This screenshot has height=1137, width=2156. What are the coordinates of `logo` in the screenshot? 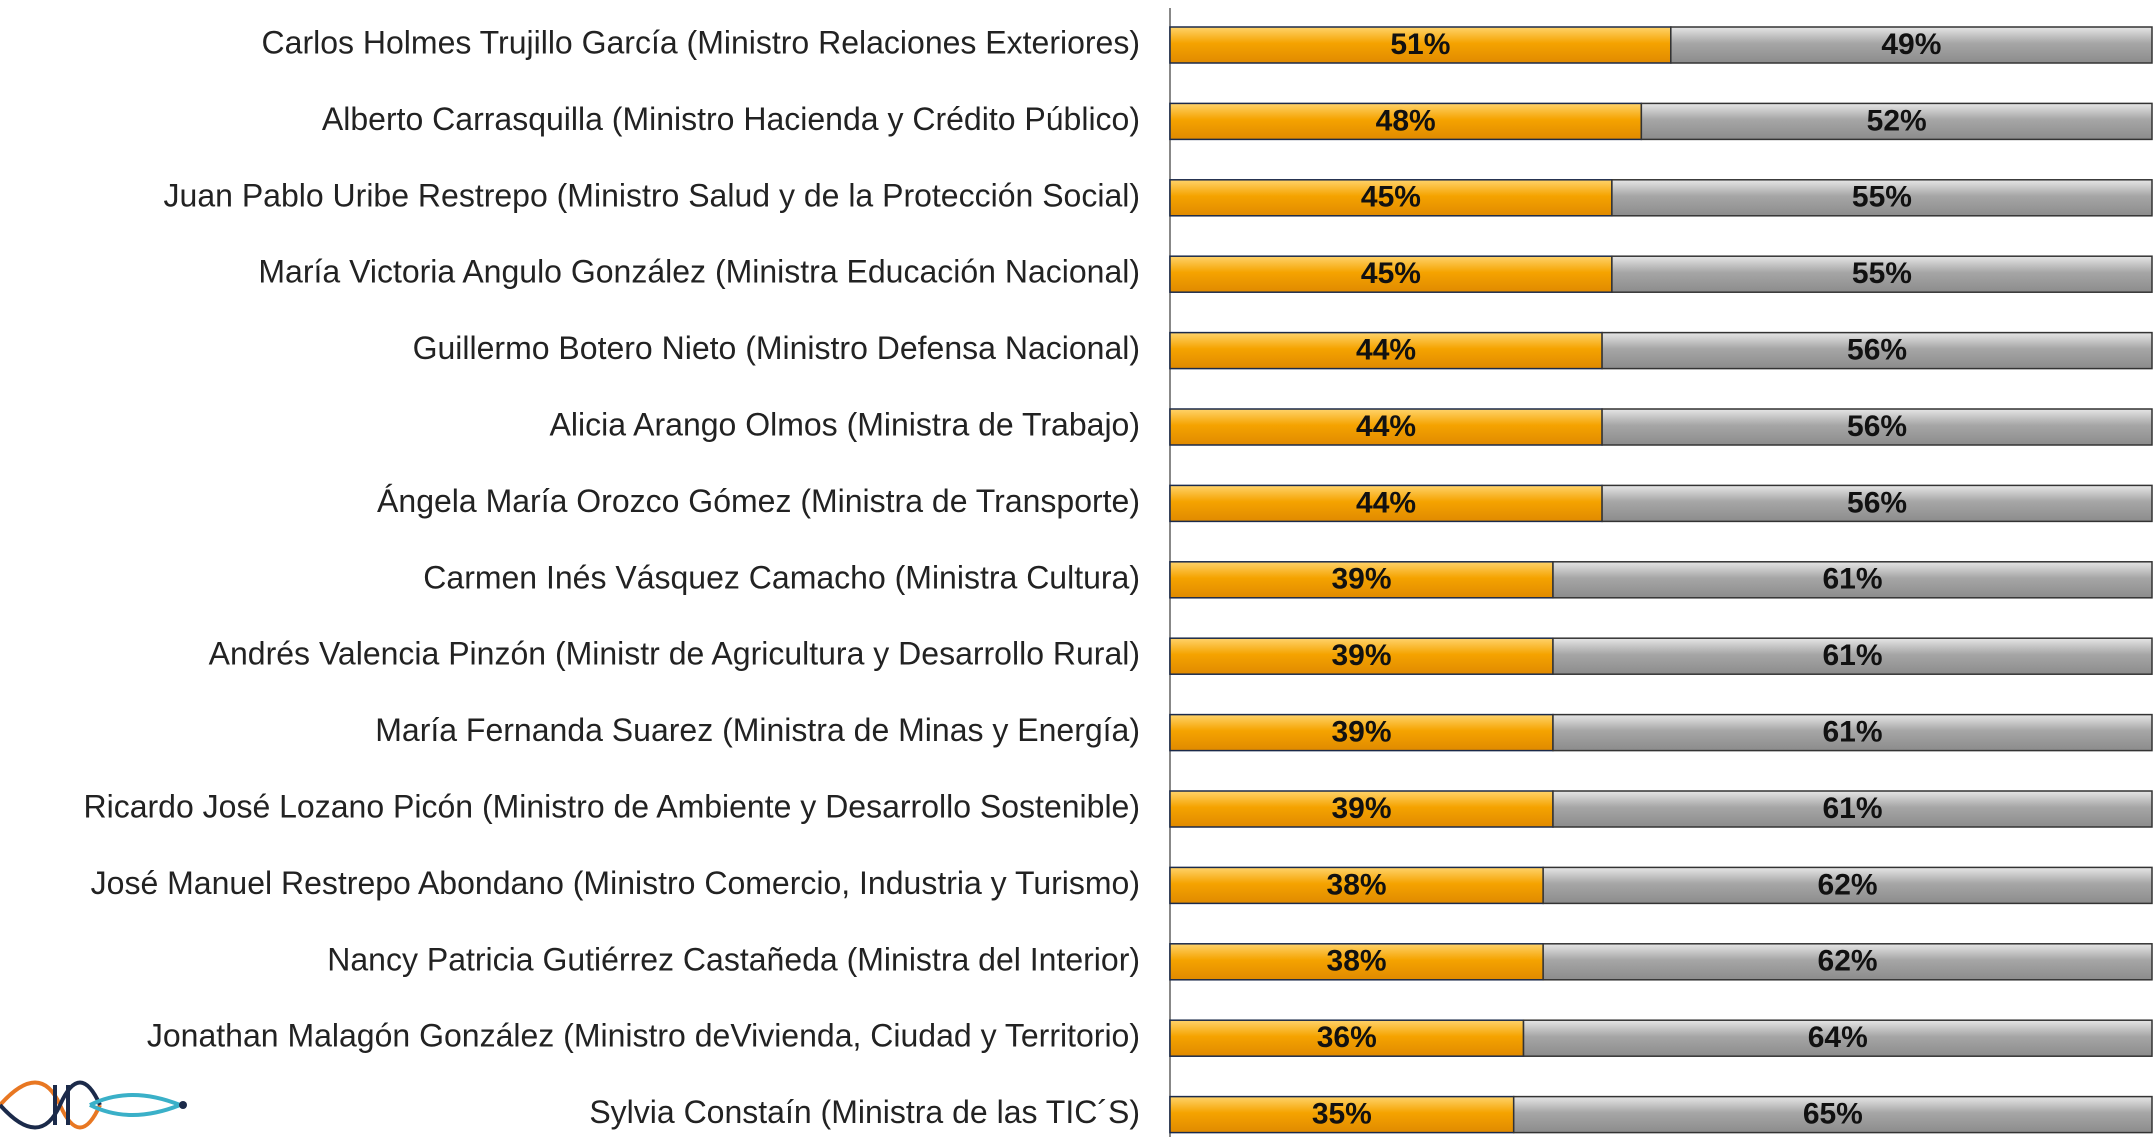 It's located at (93, 1105).